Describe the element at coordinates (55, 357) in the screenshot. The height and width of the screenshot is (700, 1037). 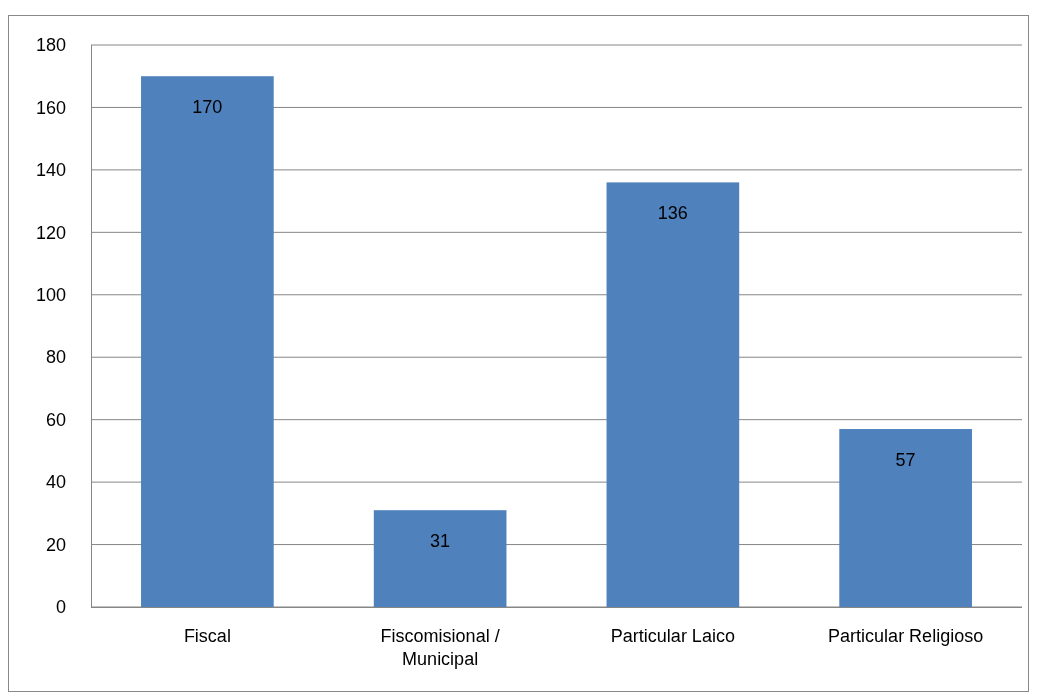
I see `y-tick-label: 80` at that location.